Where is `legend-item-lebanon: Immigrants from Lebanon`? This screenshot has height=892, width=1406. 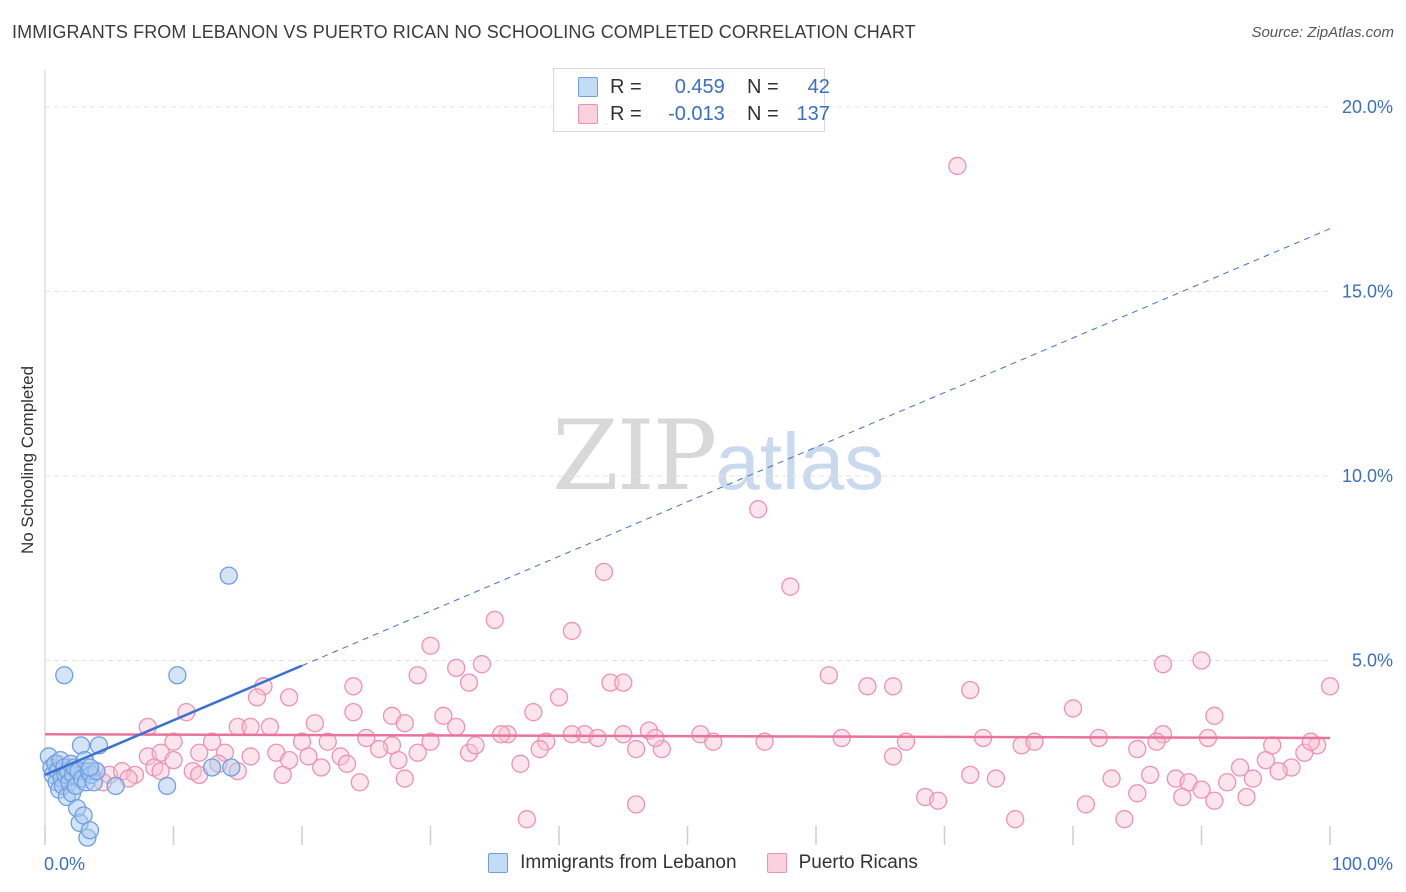 legend-item-lebanon: Immigrants from Lebanon is located at coordinates (612, 863).